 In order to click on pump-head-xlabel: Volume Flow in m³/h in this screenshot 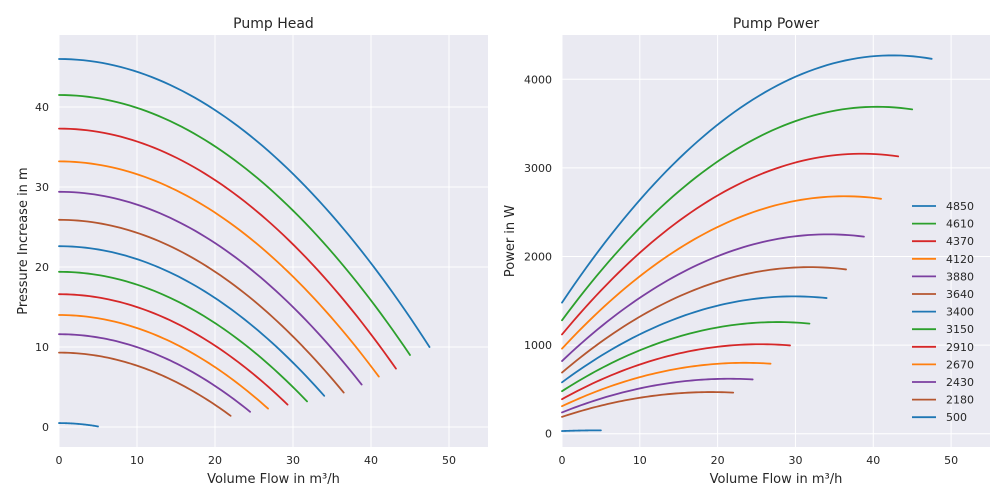, I will do `click(273, 479)`.